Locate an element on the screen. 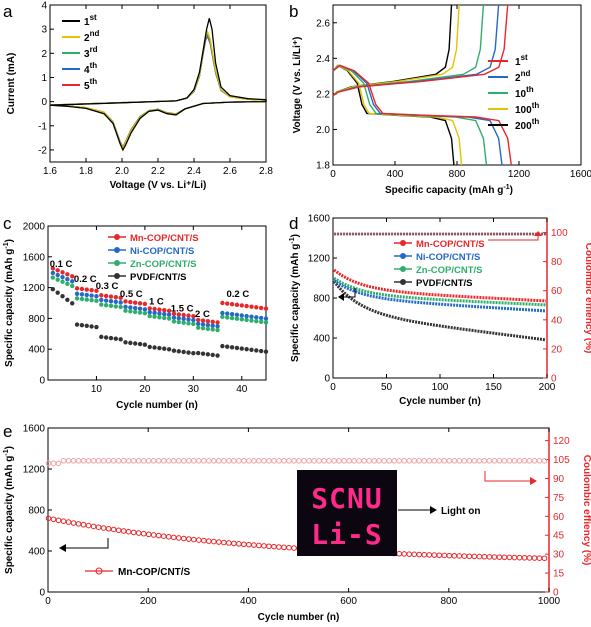  panel-c-y-tick-label: 1600 is located at coordinates (34, 257).